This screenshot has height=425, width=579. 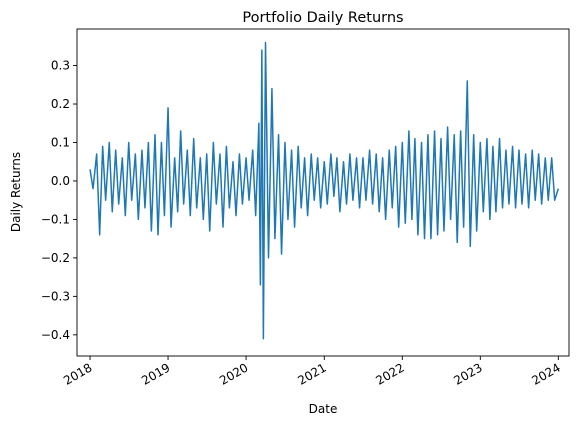 I want to click on y-tick-label: 0.3, so click(x=60, y=66).